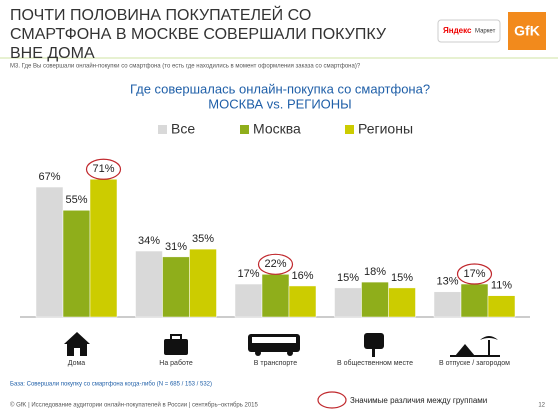  What do you see at coordinates (374, 341) in the screenshot?
I see `pub-icon` at bounding box center [374, 341].